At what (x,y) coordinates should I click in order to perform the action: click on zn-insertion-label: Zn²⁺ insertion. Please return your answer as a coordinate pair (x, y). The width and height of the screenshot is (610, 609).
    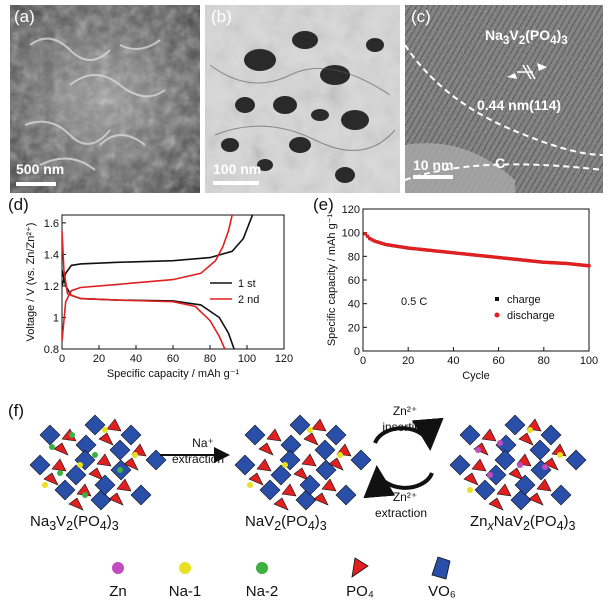
    Looking at the image, I should click on (405, 419).